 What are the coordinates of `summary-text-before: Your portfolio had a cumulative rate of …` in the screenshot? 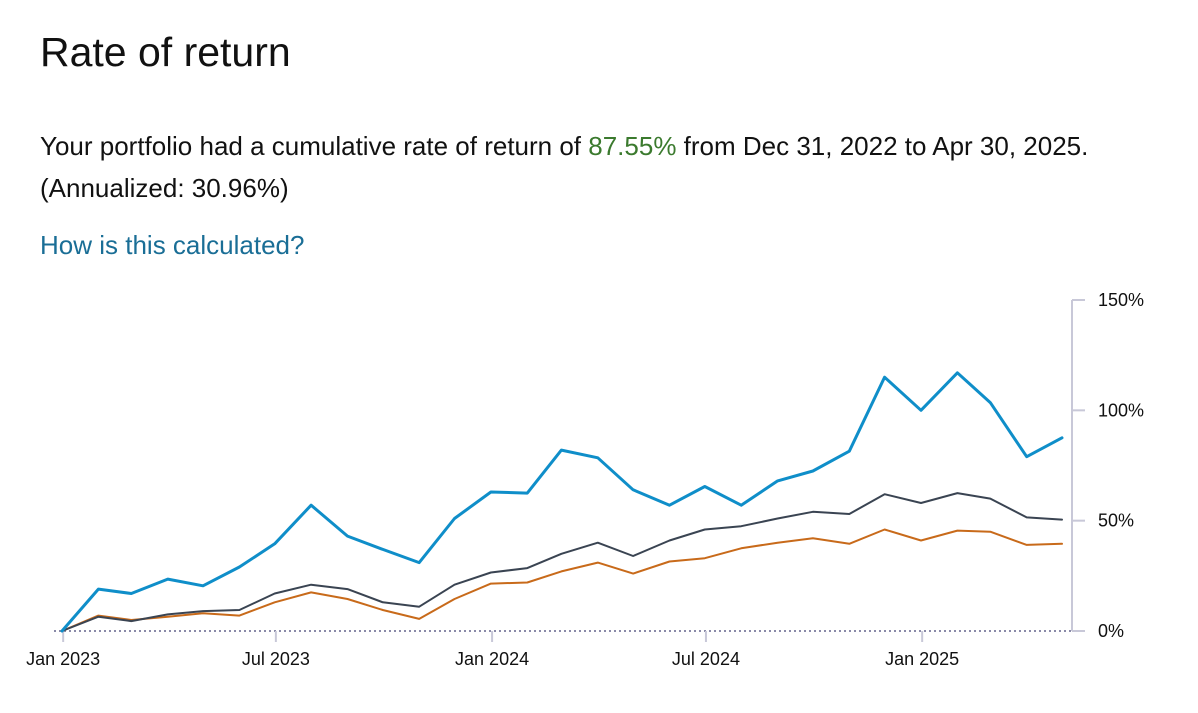 It's located at (314, 146).